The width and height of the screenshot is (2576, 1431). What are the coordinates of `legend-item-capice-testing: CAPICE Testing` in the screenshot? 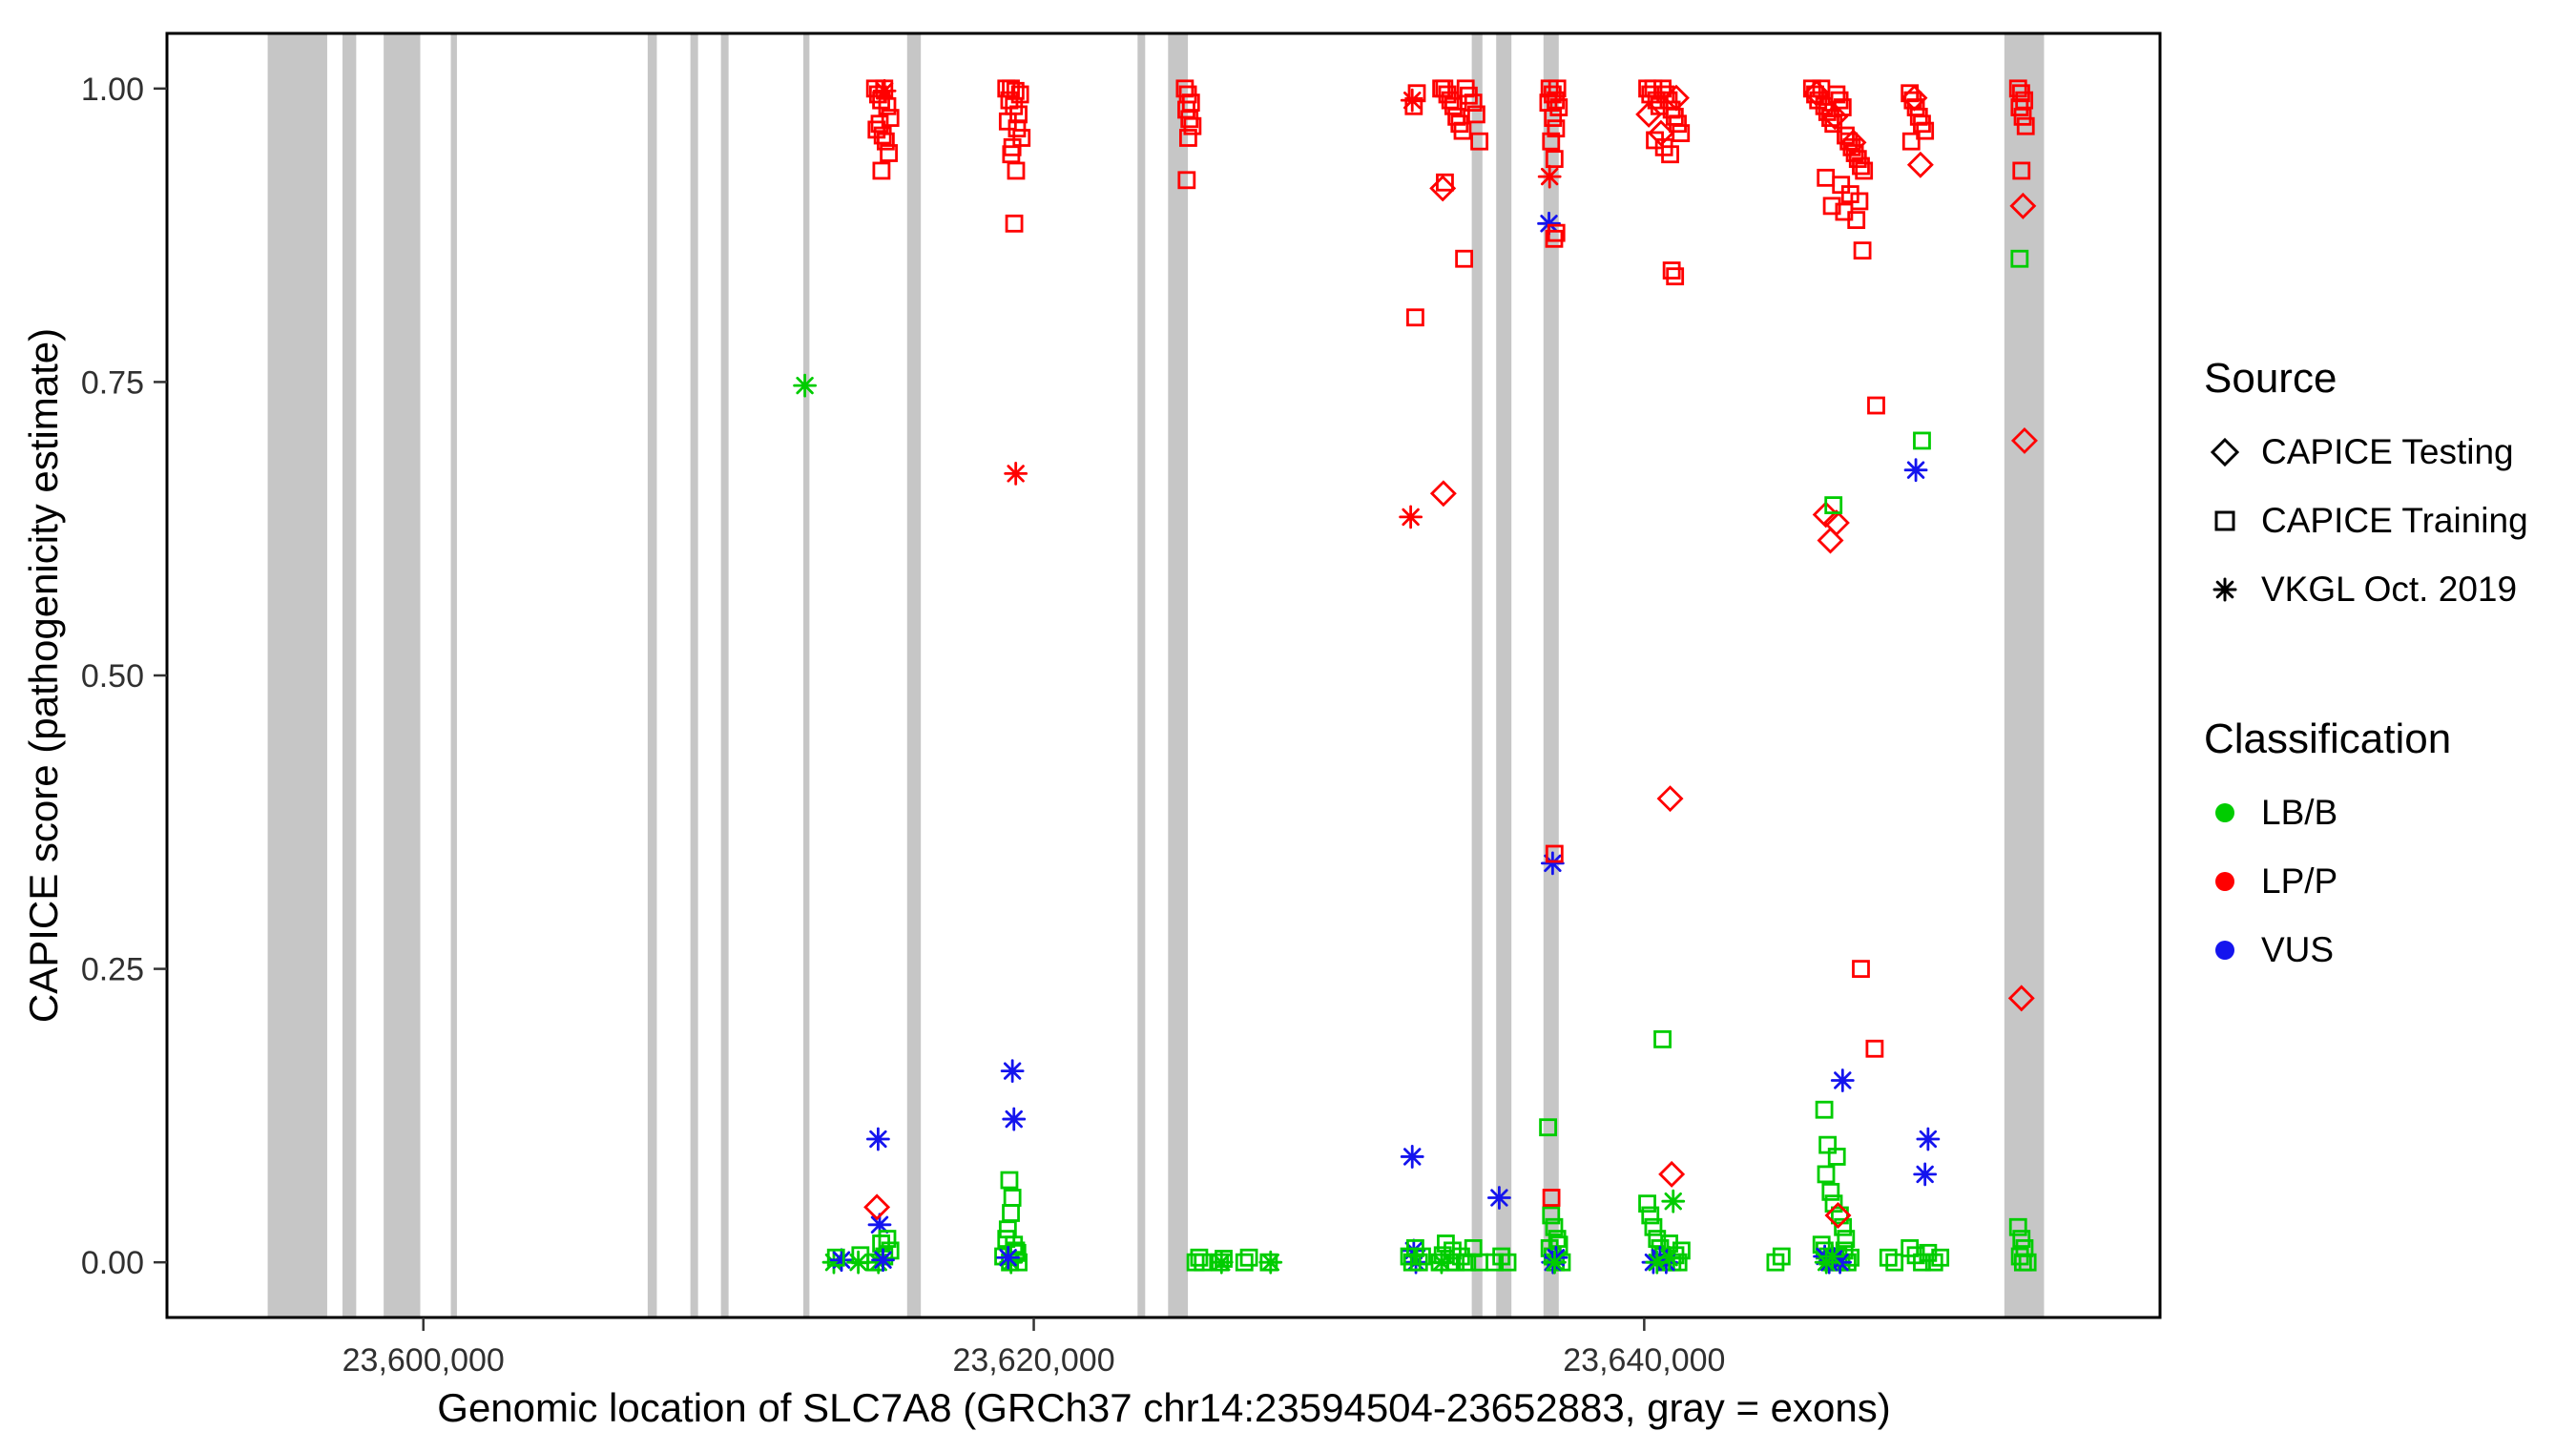 It's located at (2366, 452).